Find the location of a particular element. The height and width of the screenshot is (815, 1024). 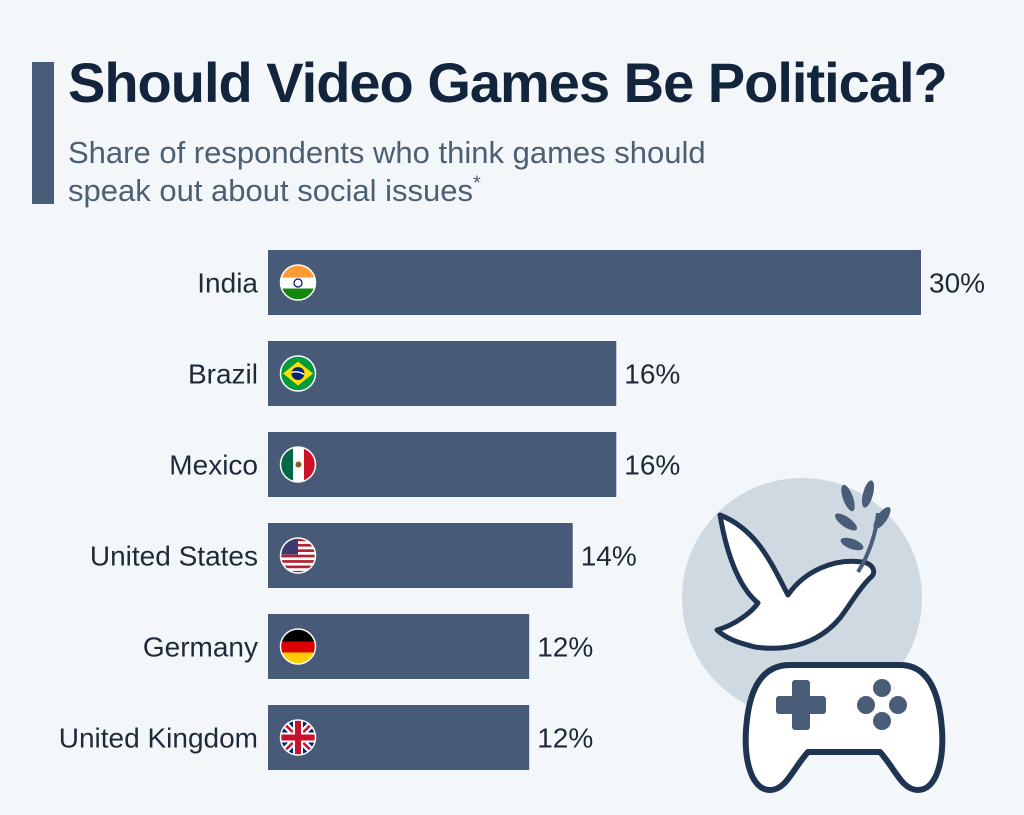

brazil-flag-icon is located at coordinates (298, 373).